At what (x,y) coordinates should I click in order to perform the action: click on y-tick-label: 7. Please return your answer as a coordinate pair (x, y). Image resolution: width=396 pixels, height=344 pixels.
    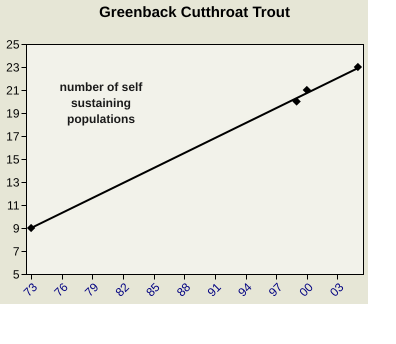
    Looking at the image, I should click on (16, 251).